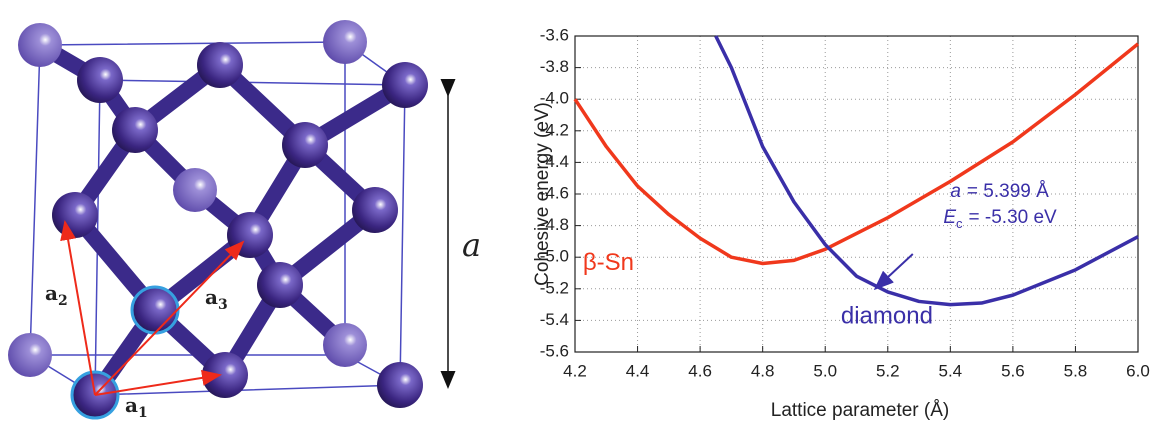 Image resolution: width=1156 pixels, height=426 pixels. Describe the element at coordinates (575, 370) in the screenshot. I see `x-tick-label: 4.2` at that location.